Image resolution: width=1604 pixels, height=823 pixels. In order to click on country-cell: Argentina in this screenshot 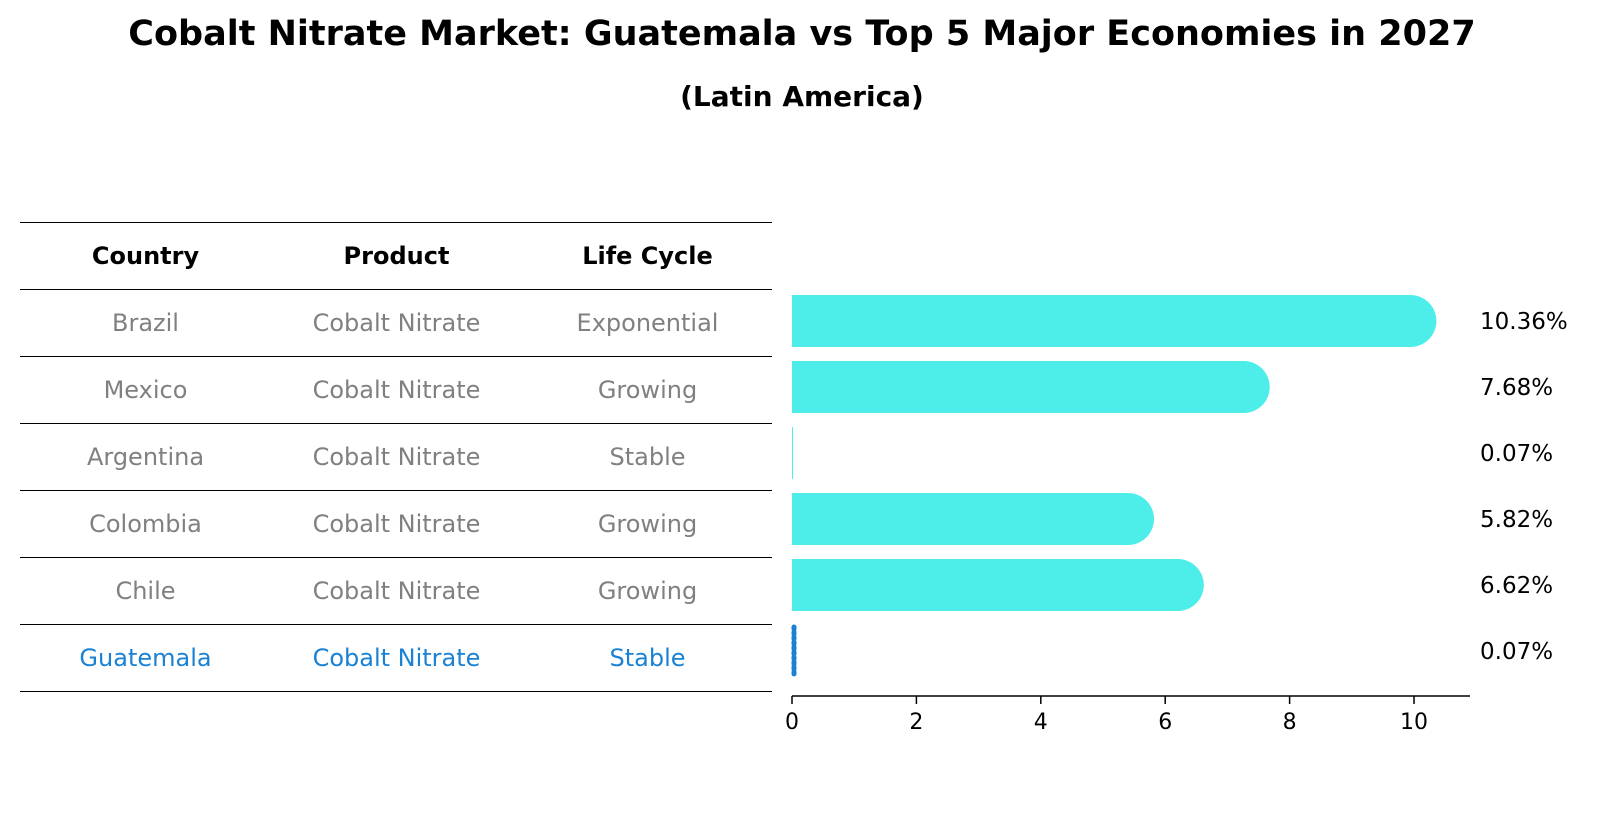, I will do `click(145, 457)`.